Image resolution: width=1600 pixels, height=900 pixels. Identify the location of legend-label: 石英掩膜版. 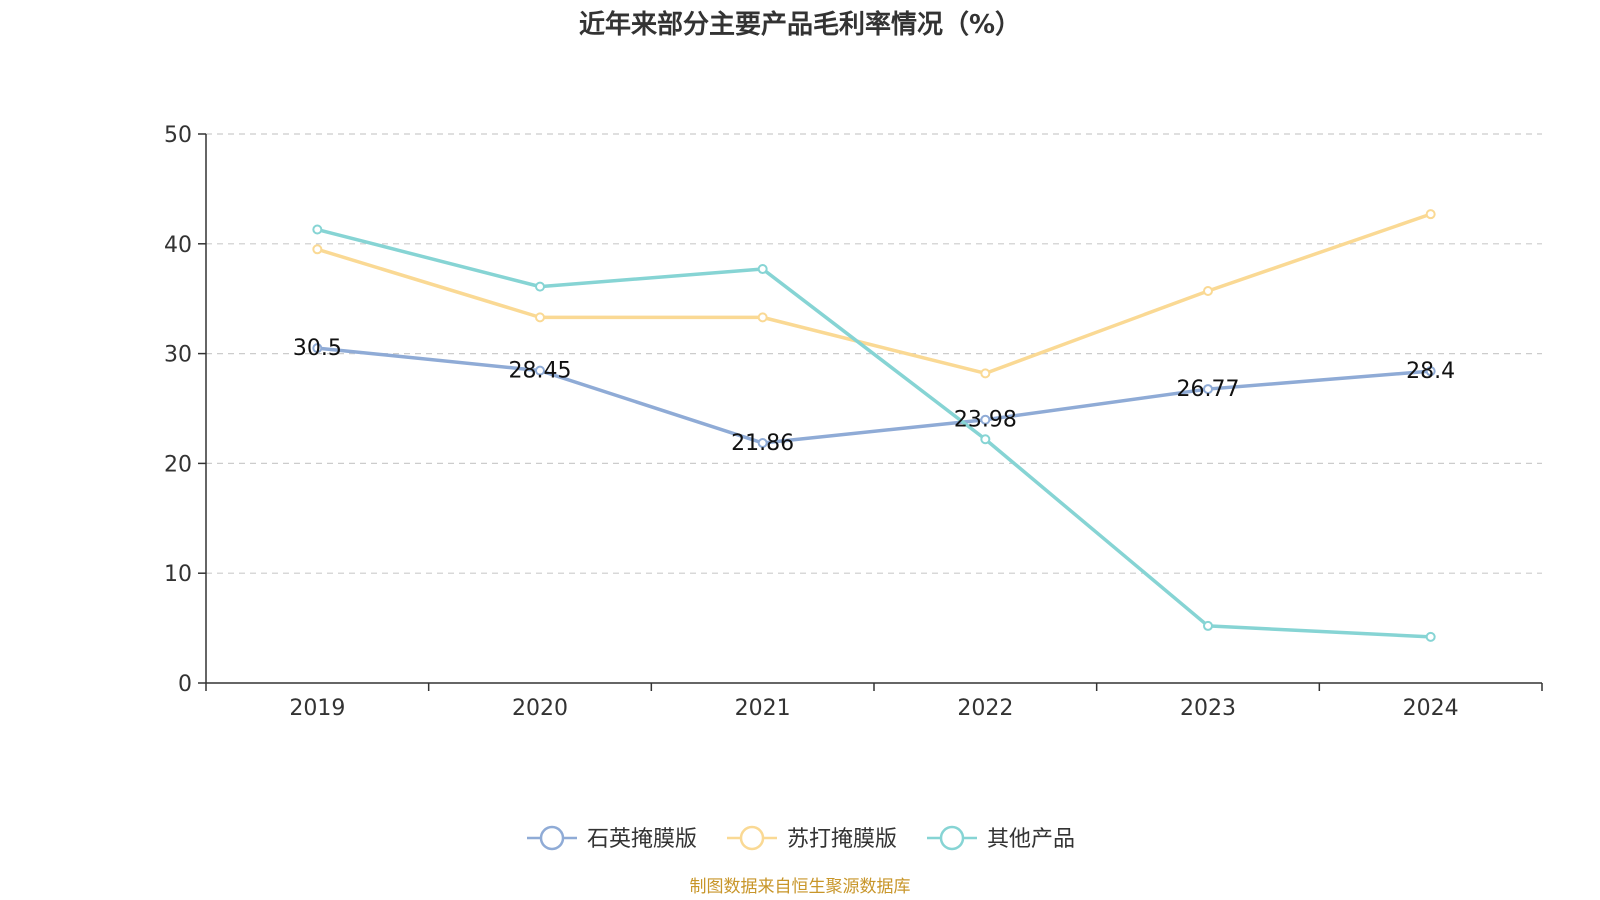
(642, 839).